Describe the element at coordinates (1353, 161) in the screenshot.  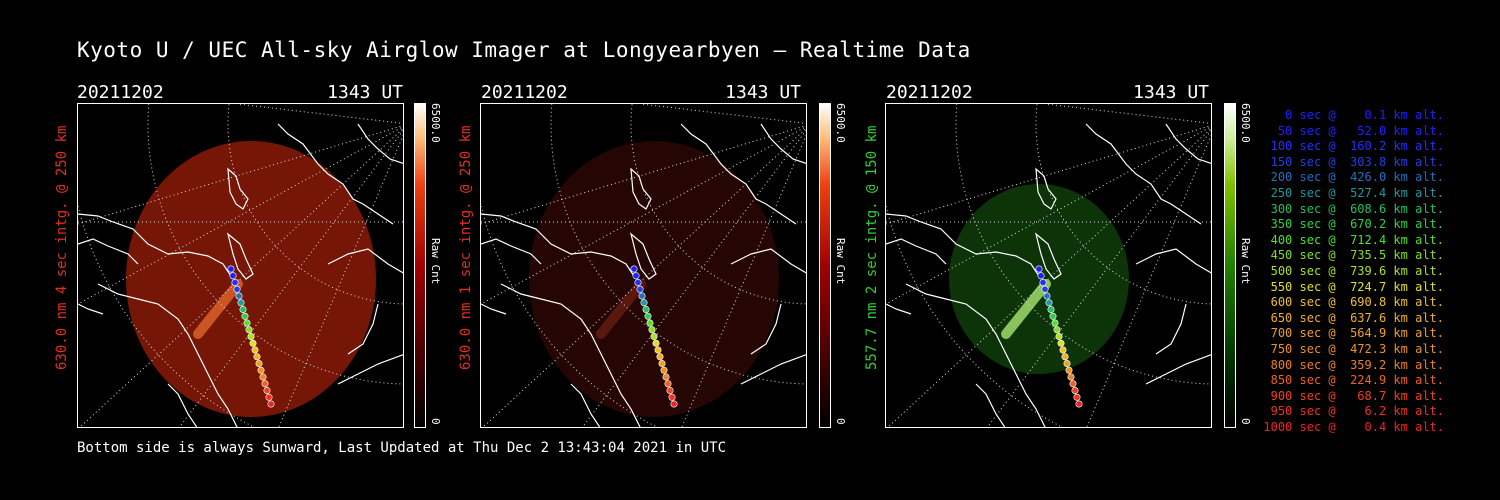
I see `legend-entry: 150 sec @ 303.8 km alt.` at that location.